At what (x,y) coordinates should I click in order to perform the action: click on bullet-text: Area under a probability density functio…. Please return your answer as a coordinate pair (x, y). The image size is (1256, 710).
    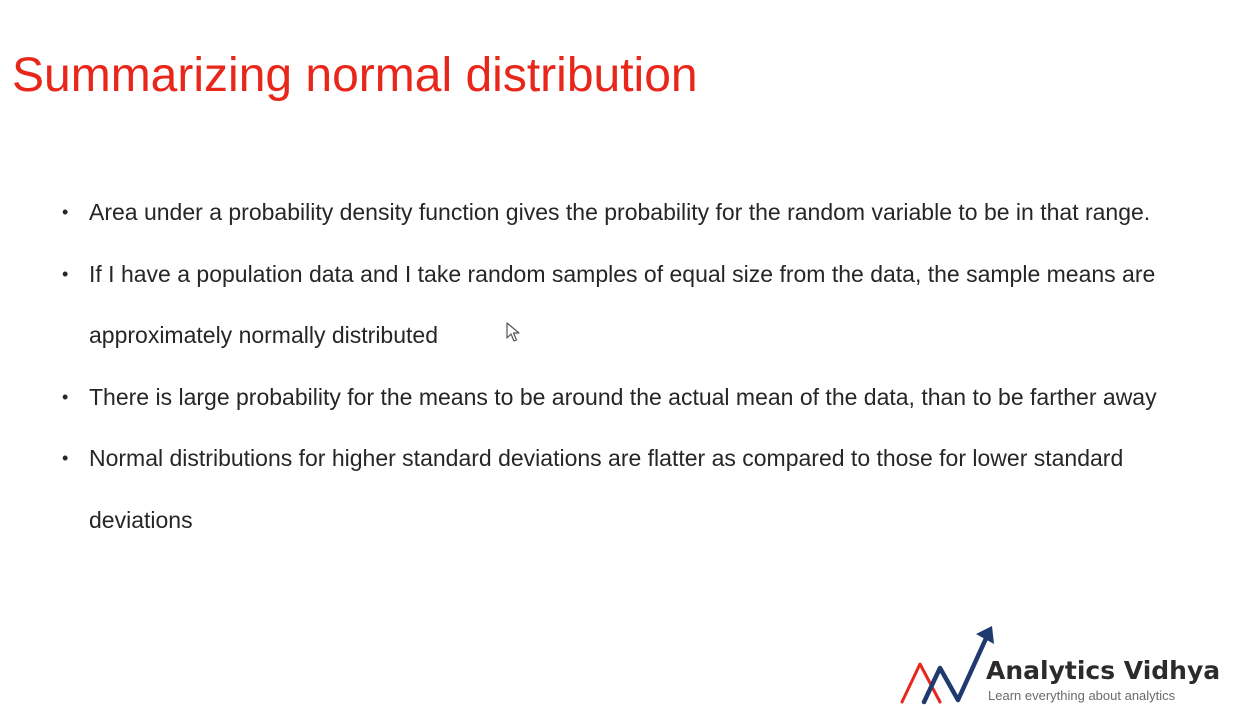
    Looking at the image, I should click on (620, 212).